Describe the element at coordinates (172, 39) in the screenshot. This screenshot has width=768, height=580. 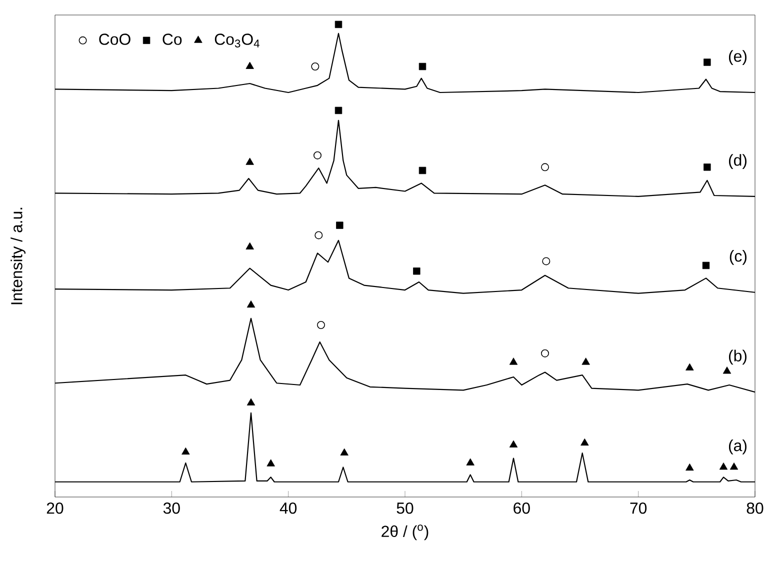
I see `legend-label: Co` at that location.